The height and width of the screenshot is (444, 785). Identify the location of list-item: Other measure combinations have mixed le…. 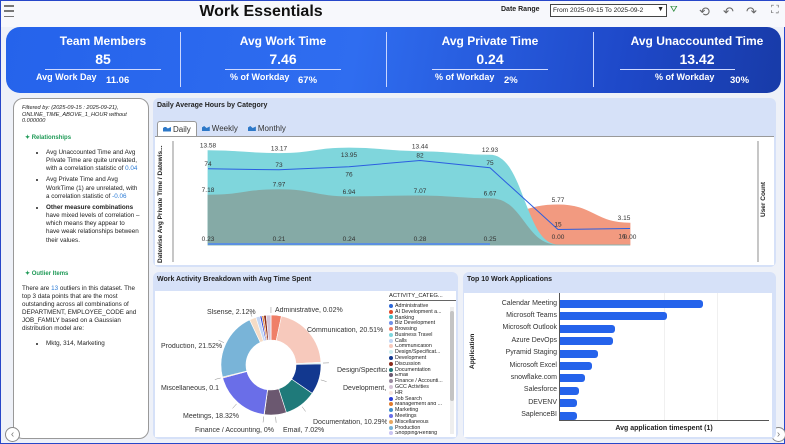
(93, 224).